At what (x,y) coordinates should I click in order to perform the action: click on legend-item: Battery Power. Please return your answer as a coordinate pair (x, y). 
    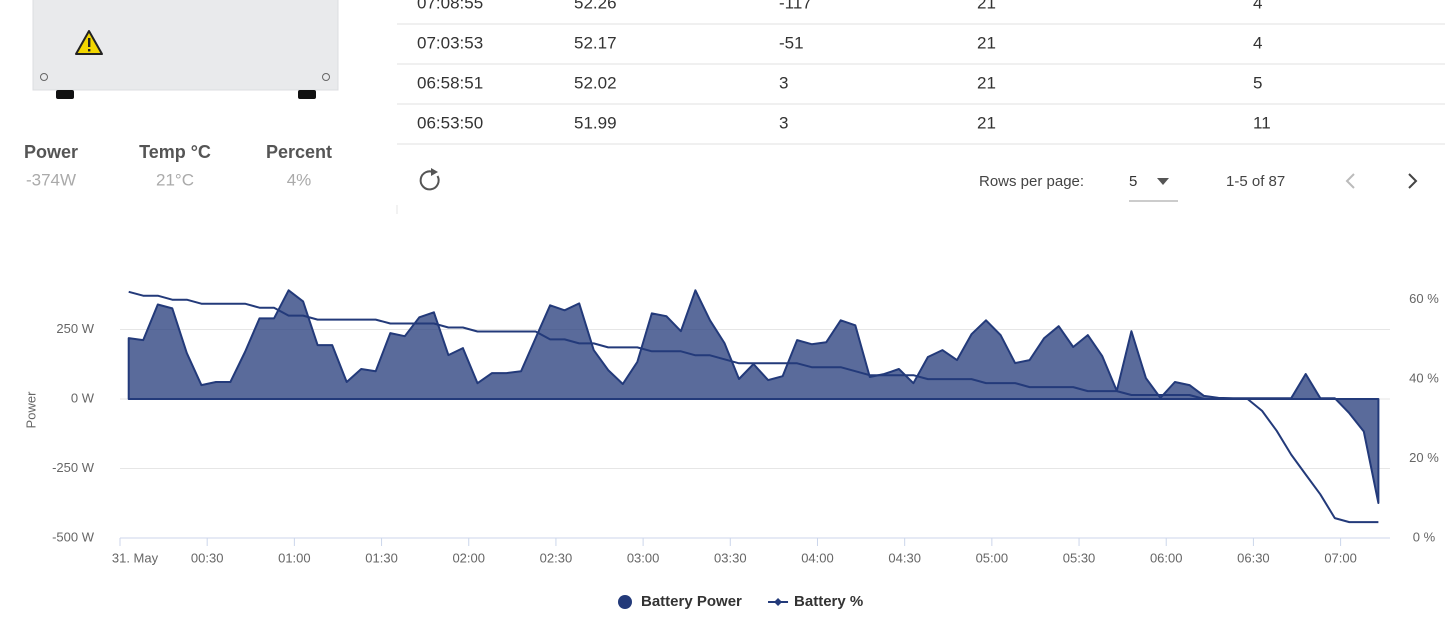
    Looking at the image, I should click on (680, 601).